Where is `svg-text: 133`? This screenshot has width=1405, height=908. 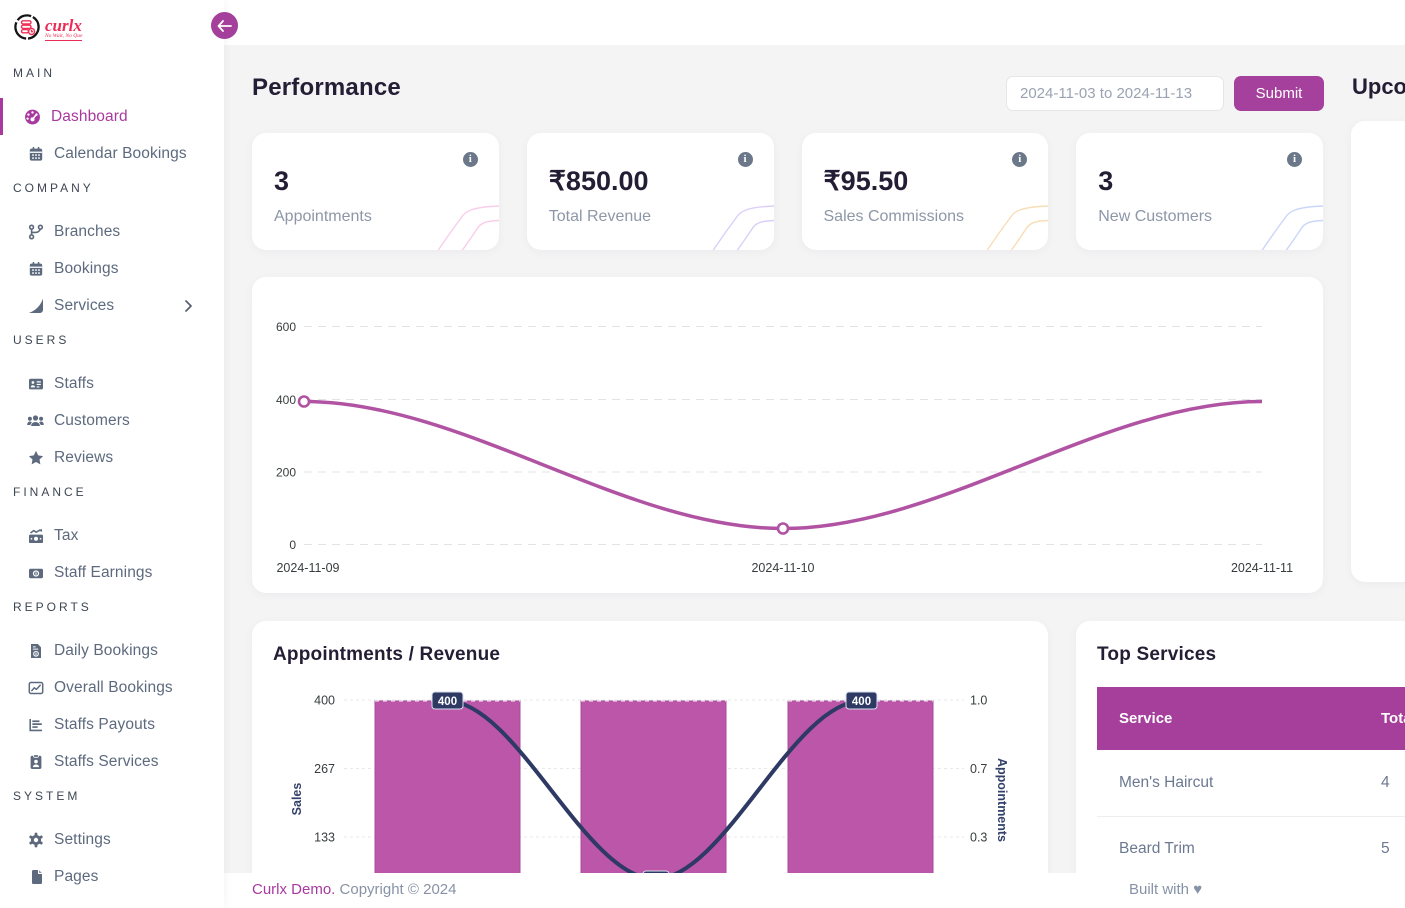
svg-text: 133 is located at coordinates (324, 838).